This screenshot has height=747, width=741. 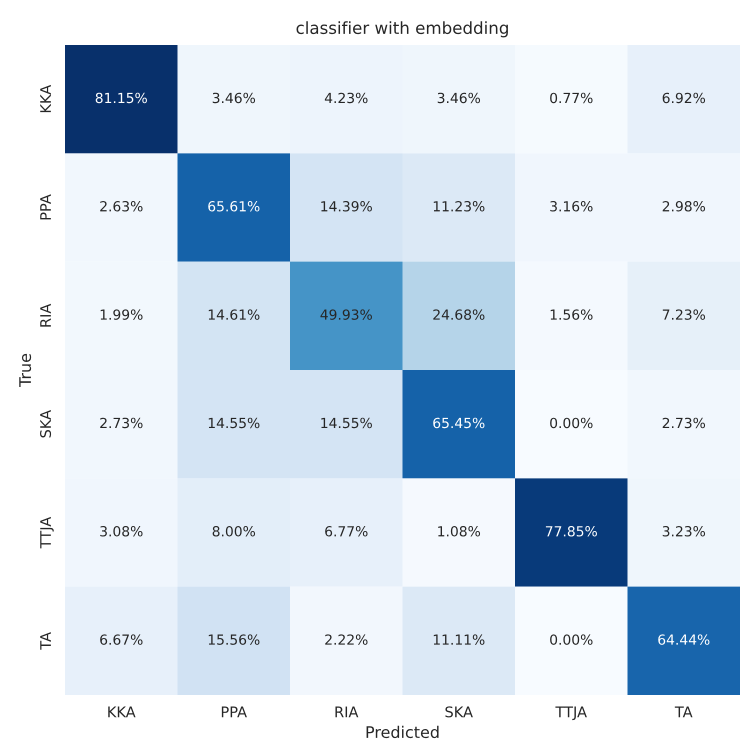 I want to click on data-label: 1.56%, so click(x=571, y=314).